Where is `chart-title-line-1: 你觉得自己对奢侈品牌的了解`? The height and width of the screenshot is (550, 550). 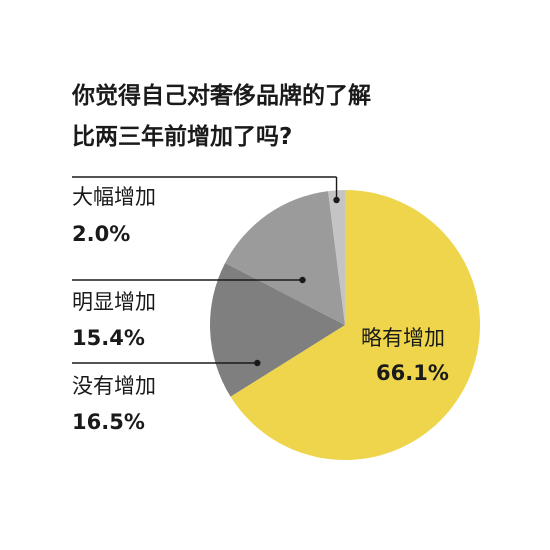
chart-title-line-1: 你觉得自己对奢侈品牌的了解 is located at coordinates (221, 95).